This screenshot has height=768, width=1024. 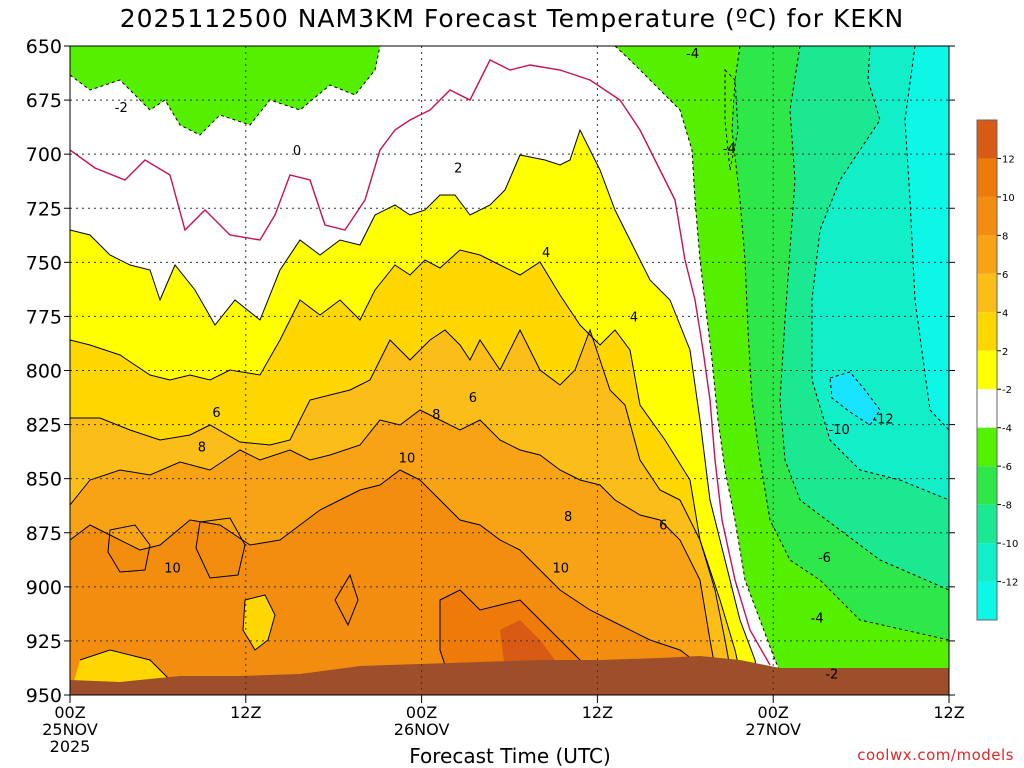 What do you see at coordinates (44, 101) in the screenshot?
I see `y-tick-label: 675` at bounding box center [44, 101].